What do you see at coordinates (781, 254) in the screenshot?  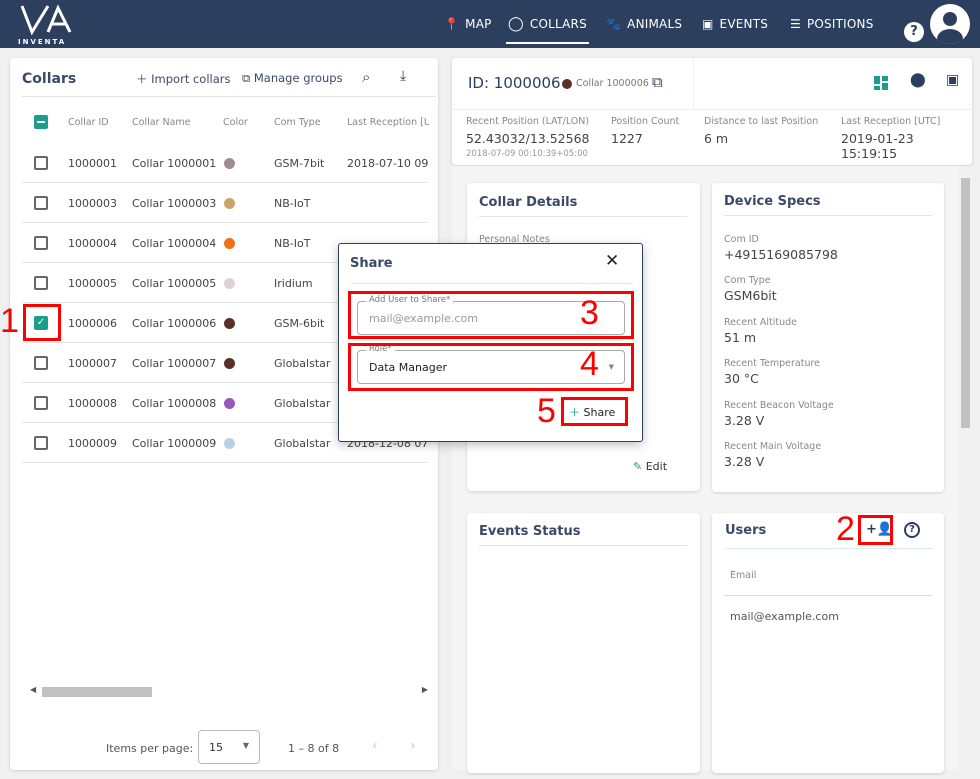 I see `spec-value: +4915169085798` at bounding box center [781, 254].